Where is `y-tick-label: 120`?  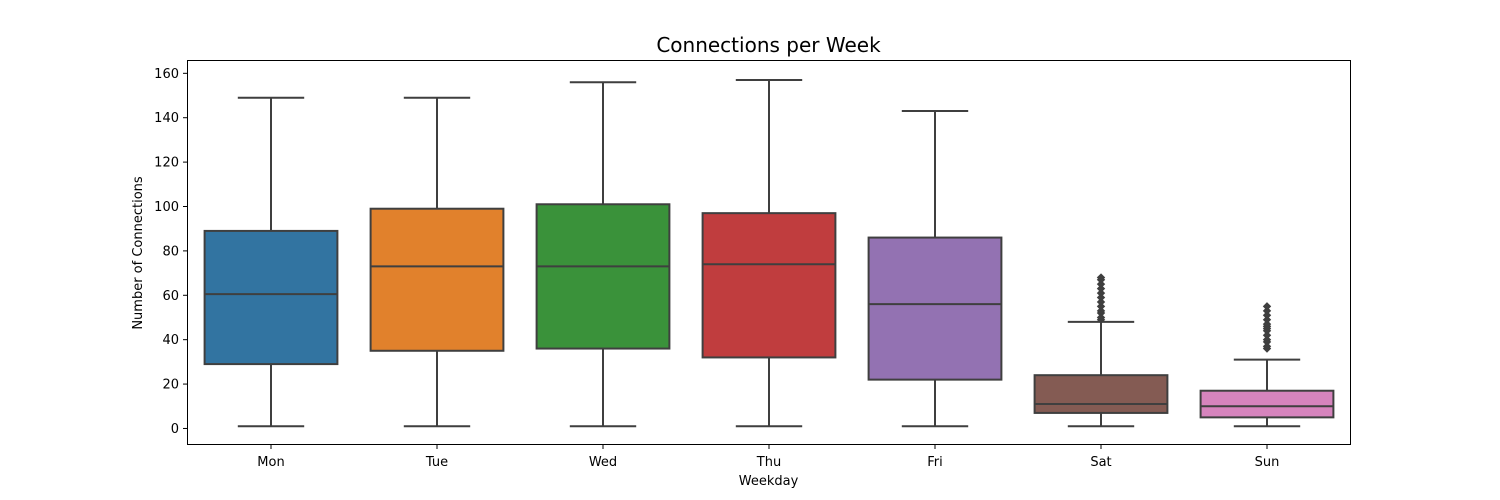 y-tick-label: 120 is located at coordinates (166, 163).